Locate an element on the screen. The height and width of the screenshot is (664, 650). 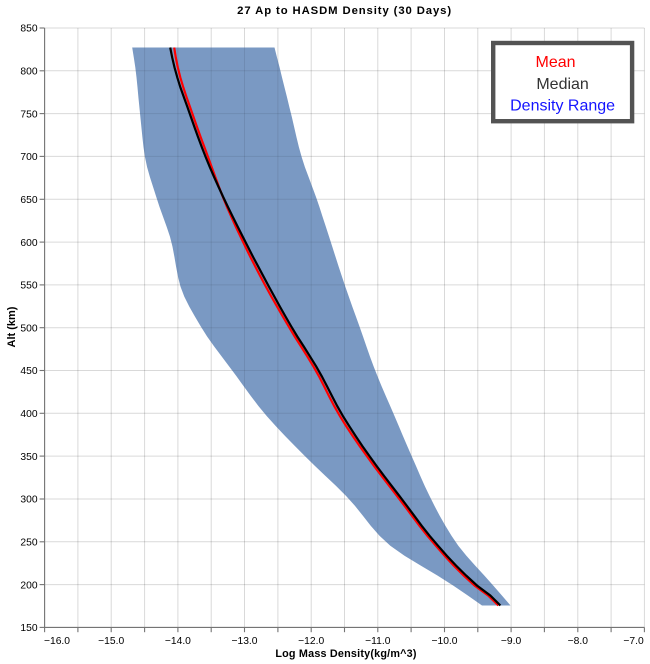
svg-text: Density Range is located at coordinates (562, 106).